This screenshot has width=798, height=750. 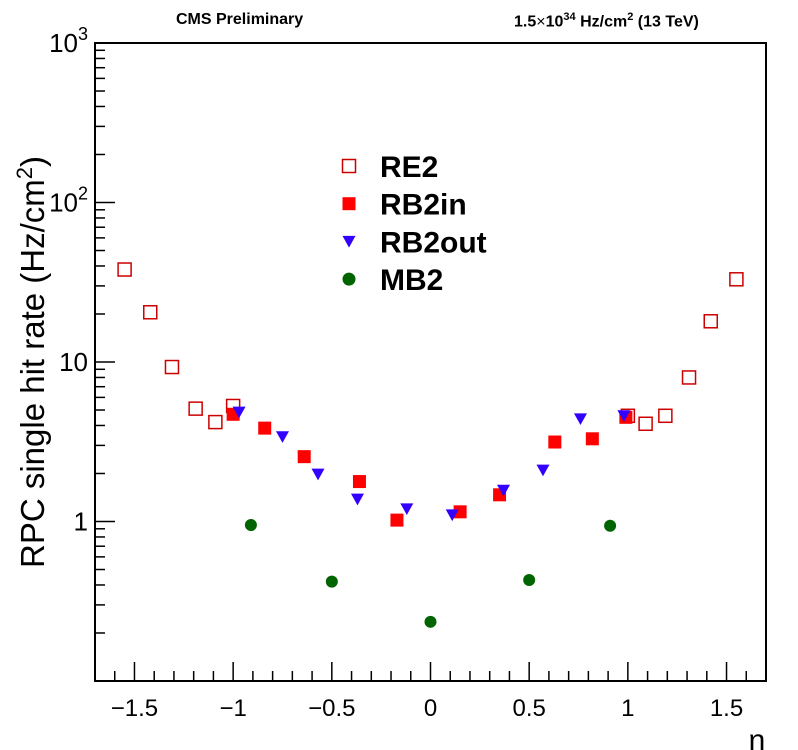 What do you see at coordinates (726, 708) in the screenshot?
I see `x-tick-label: 1.5` at bounding box center [726, 708].